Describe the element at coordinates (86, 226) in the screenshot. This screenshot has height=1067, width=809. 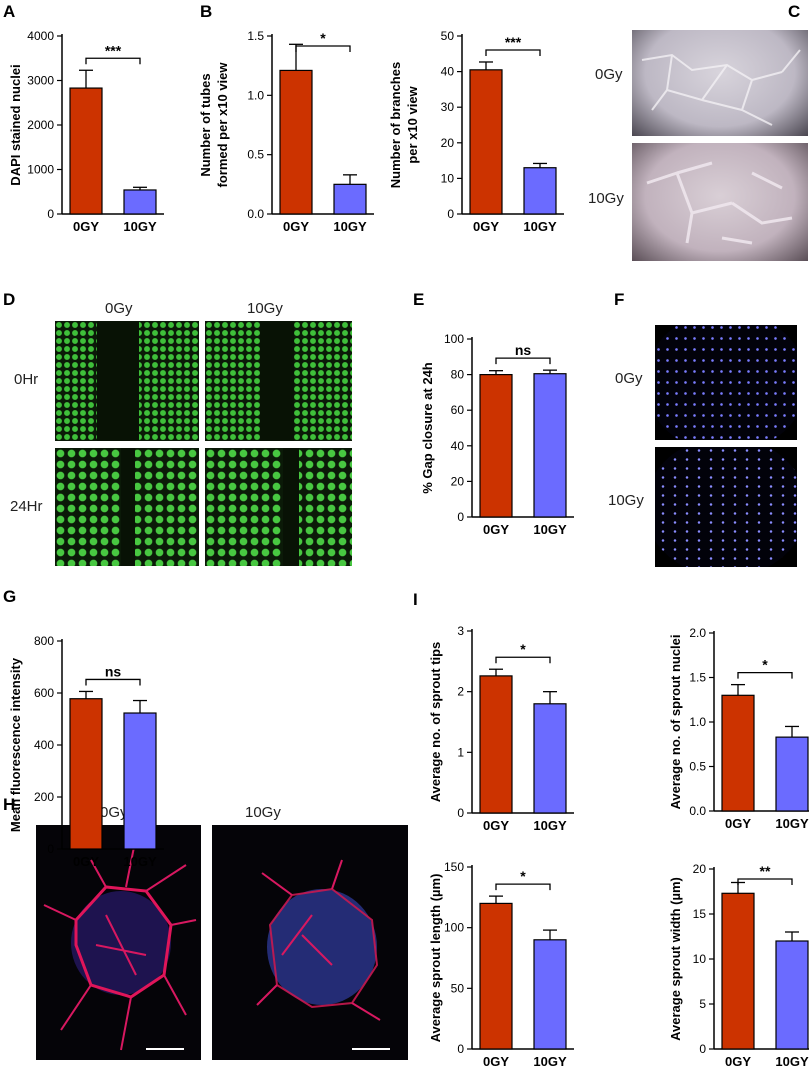
I see `x-tick-label-a: 0GY` at that location.